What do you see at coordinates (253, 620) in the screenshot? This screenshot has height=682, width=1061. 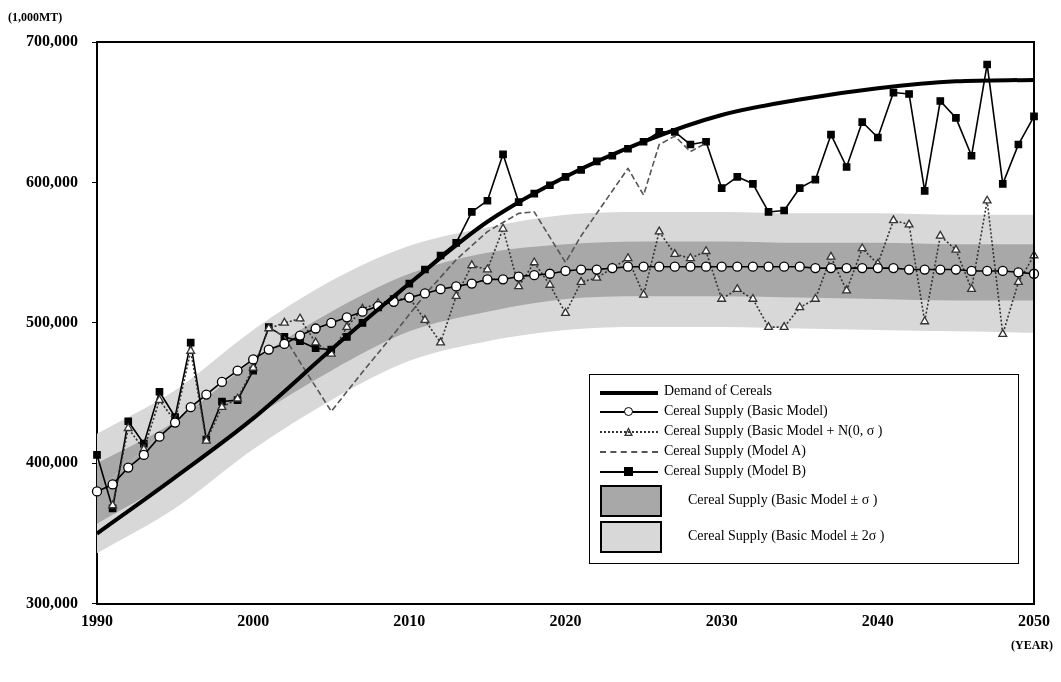 I see `x-tick-label: 2000` at bounding box center [253, 620].